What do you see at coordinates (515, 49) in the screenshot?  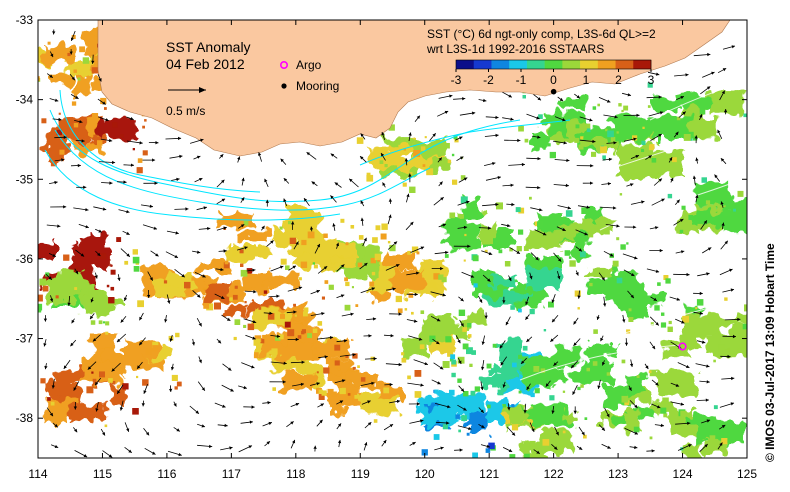 I see `product-description-line2: wrt L3S-1d 1992-2016 SSTAARS` at bounding box center [515, 49].